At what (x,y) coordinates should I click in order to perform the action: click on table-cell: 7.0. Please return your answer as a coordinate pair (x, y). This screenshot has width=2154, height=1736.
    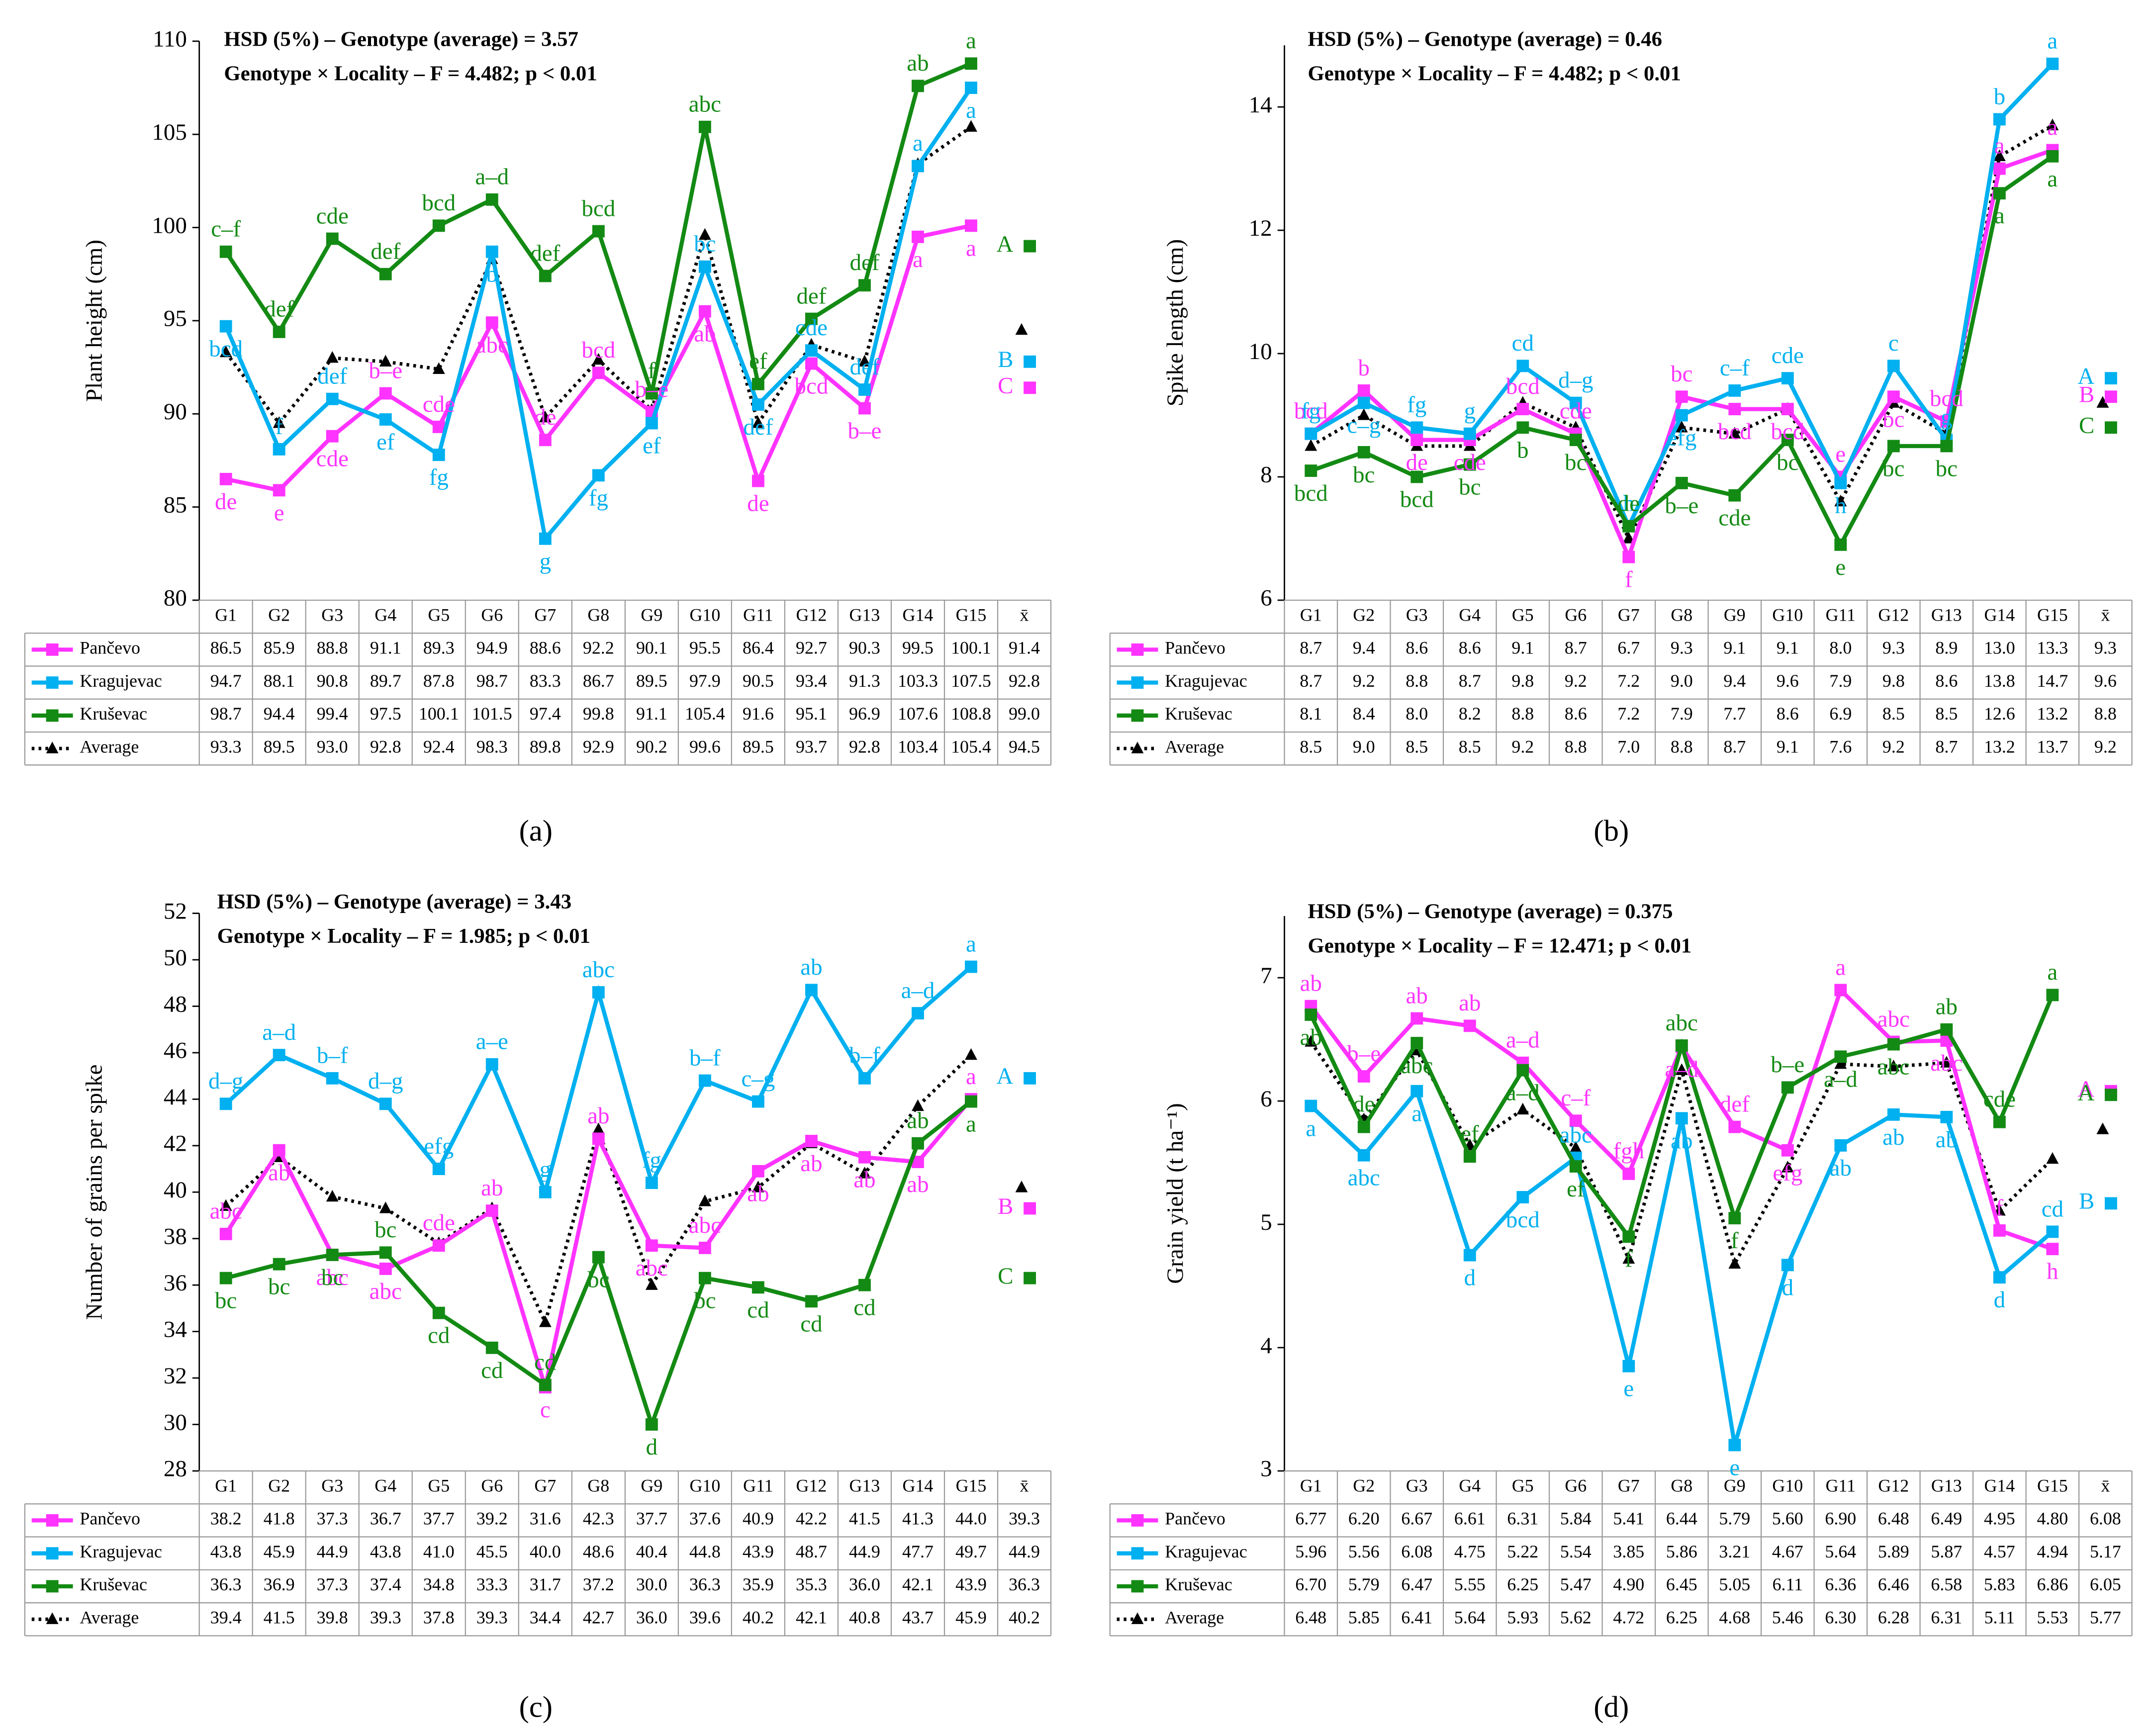
    Looking at the image, I should click on (1628, 746).